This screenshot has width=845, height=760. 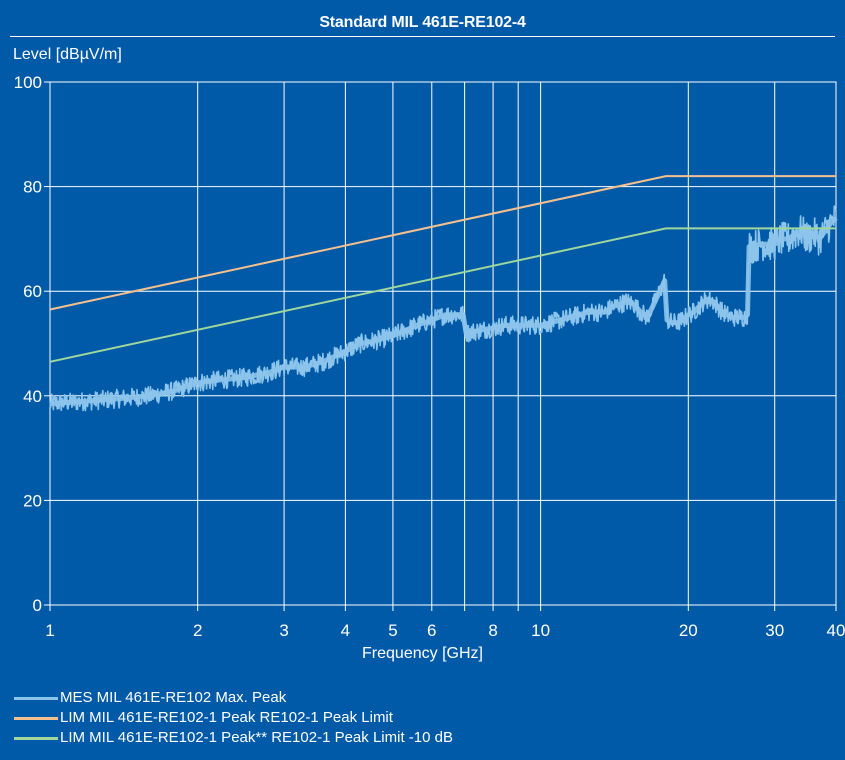 What do you see at coordinates (422, 653) in the screenshot?
I see `x-axis-label: Frequency [GHz]` at bounding box center [422, 653].